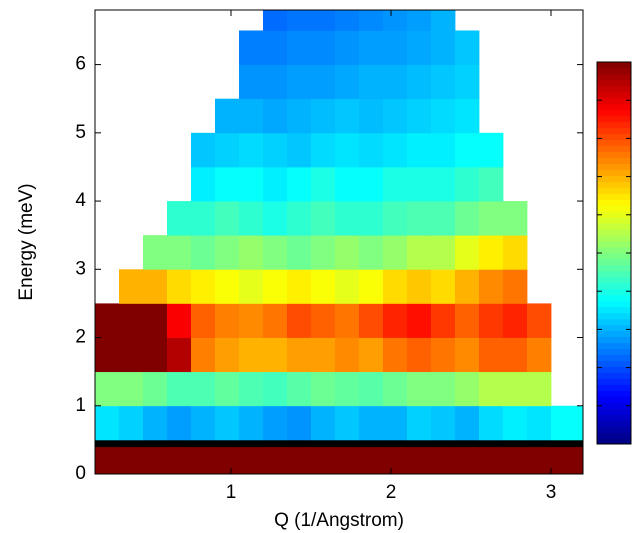  What do you see at coordinates (339, 520) in the screenshot?
I see `x-axis-label: Q (1/Angstrom)` at bounding box center [339, 520].